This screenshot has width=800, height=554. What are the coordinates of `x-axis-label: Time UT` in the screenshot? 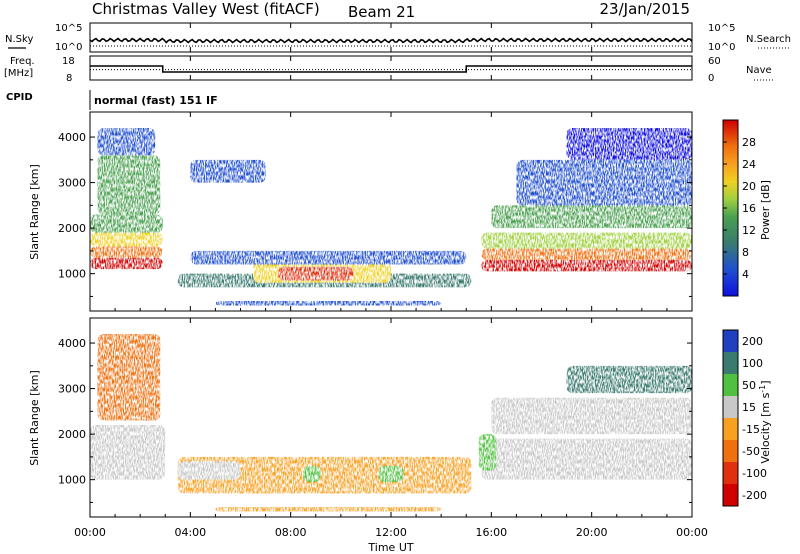 It's located at (390, 547).